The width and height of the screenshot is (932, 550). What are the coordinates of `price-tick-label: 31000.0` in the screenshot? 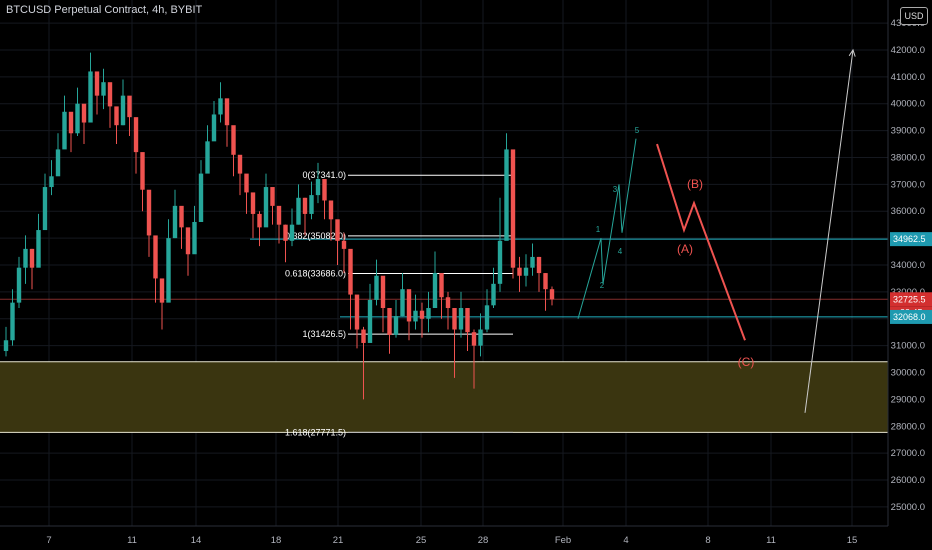 It's located at (908, 346).